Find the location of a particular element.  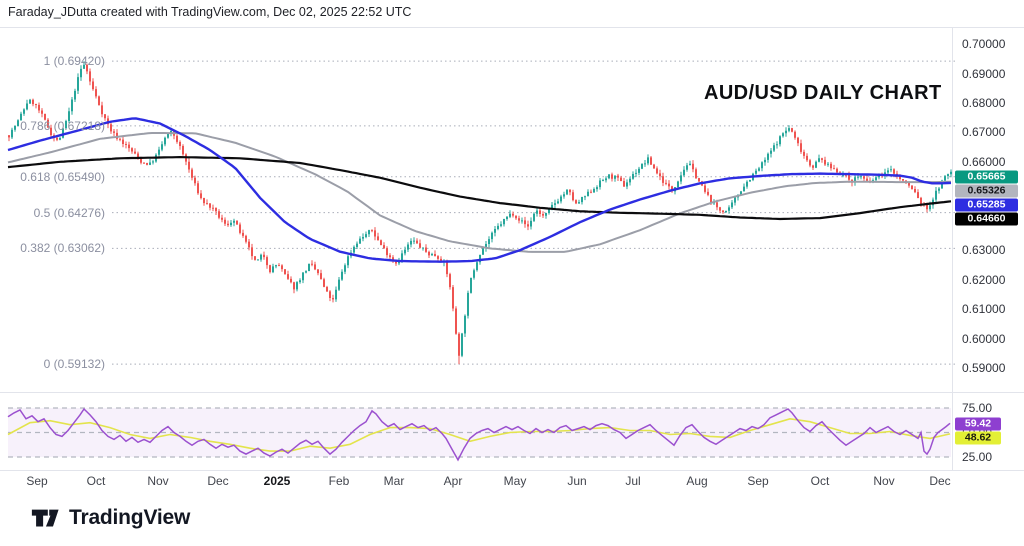

ma-slow-line is located at coordinates (479, 188).